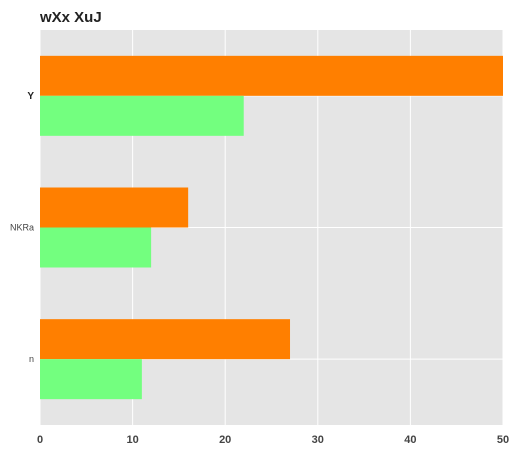 The image size is (520, 455). Describe the element at coordinates (70, 17) in the screenshot. I see `chart-title: wXx XuJ` at that location.